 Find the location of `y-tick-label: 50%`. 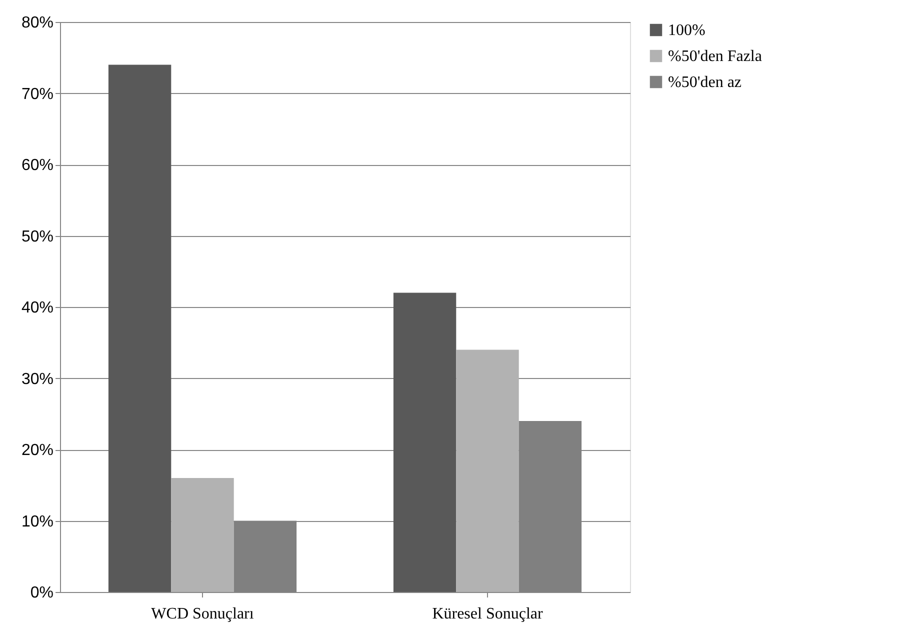

y-tick-label: 50% is located at coordinates (37, 237).